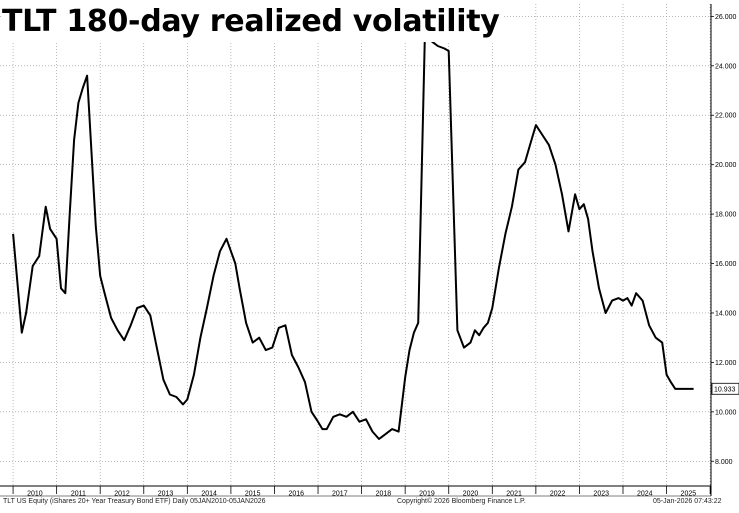  What do you see at coordinates (35, 494) in the screenshot?
I see `x-tick-label: 2010` at bounding box center [35, 494].